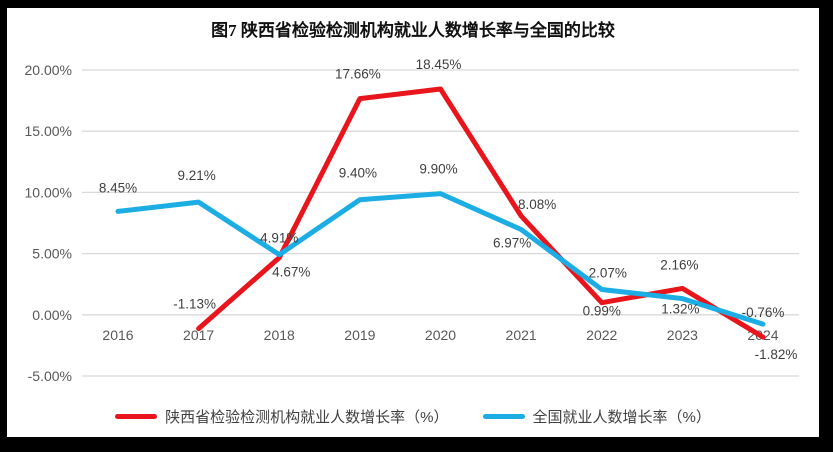  I want to click on x-axis-tick-label: 2023, so click(682, 335).